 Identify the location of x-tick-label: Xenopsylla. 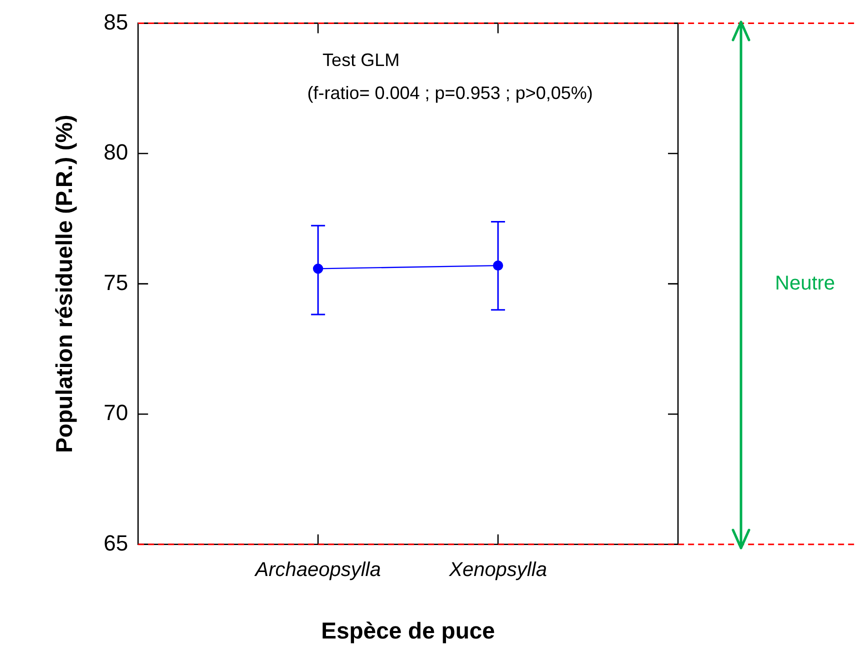
(497, 569).